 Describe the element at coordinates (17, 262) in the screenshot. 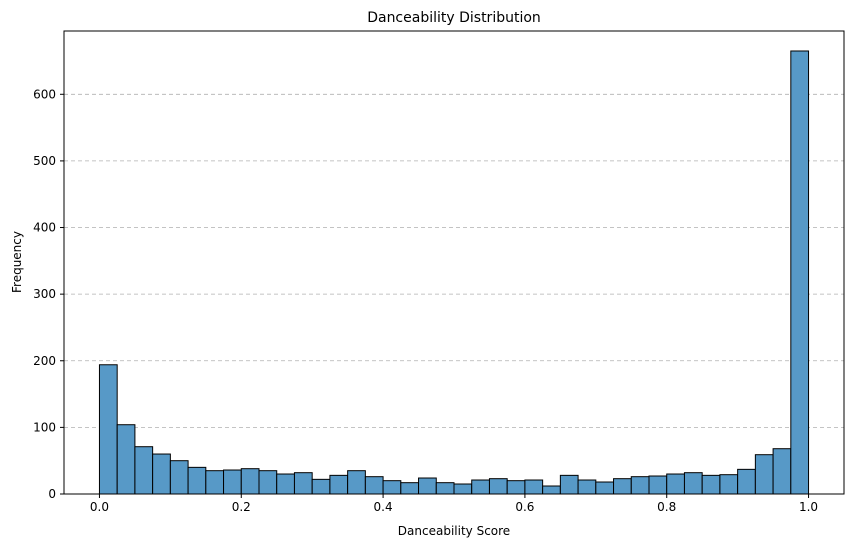

I see `y-axis-label: Frequency` at that location.